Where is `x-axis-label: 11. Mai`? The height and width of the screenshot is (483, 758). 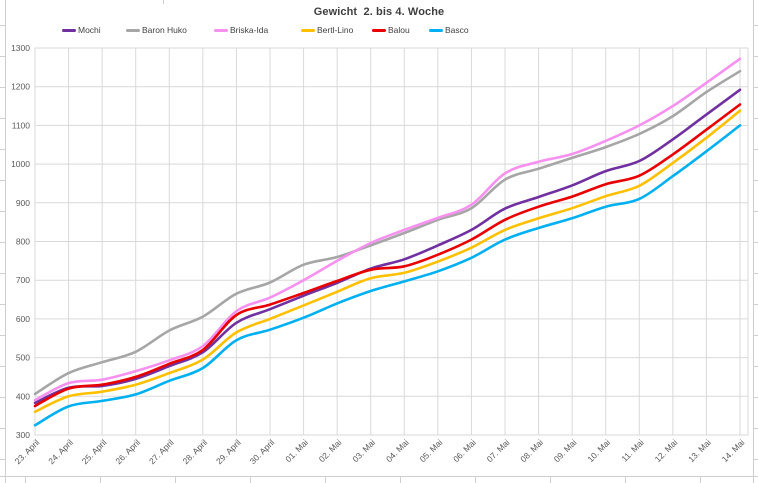 x-axis-label: 11. Mai is located at coordinates (632, 450).